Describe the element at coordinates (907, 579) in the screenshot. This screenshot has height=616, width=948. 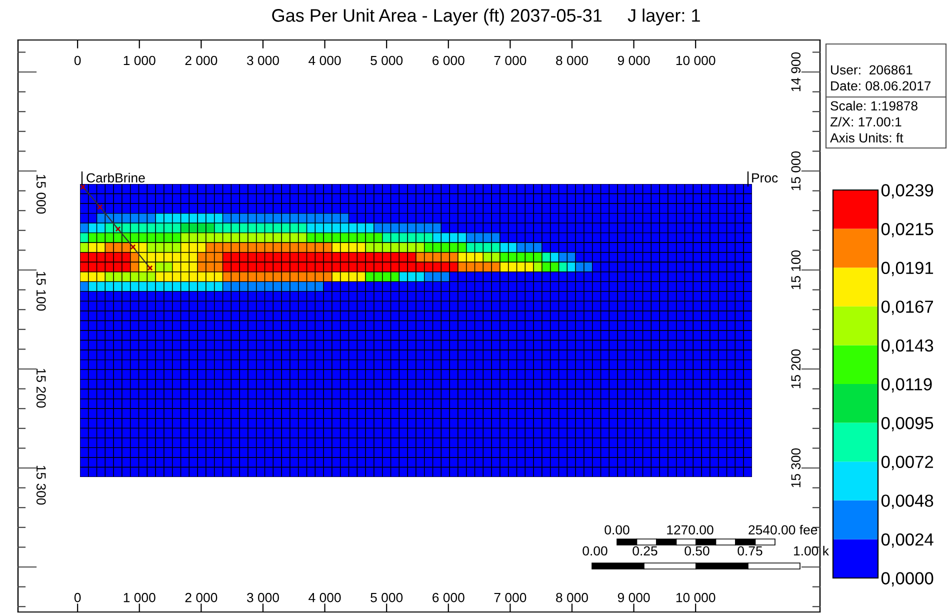
I see `color-bar-label: 0,0000` at that location.